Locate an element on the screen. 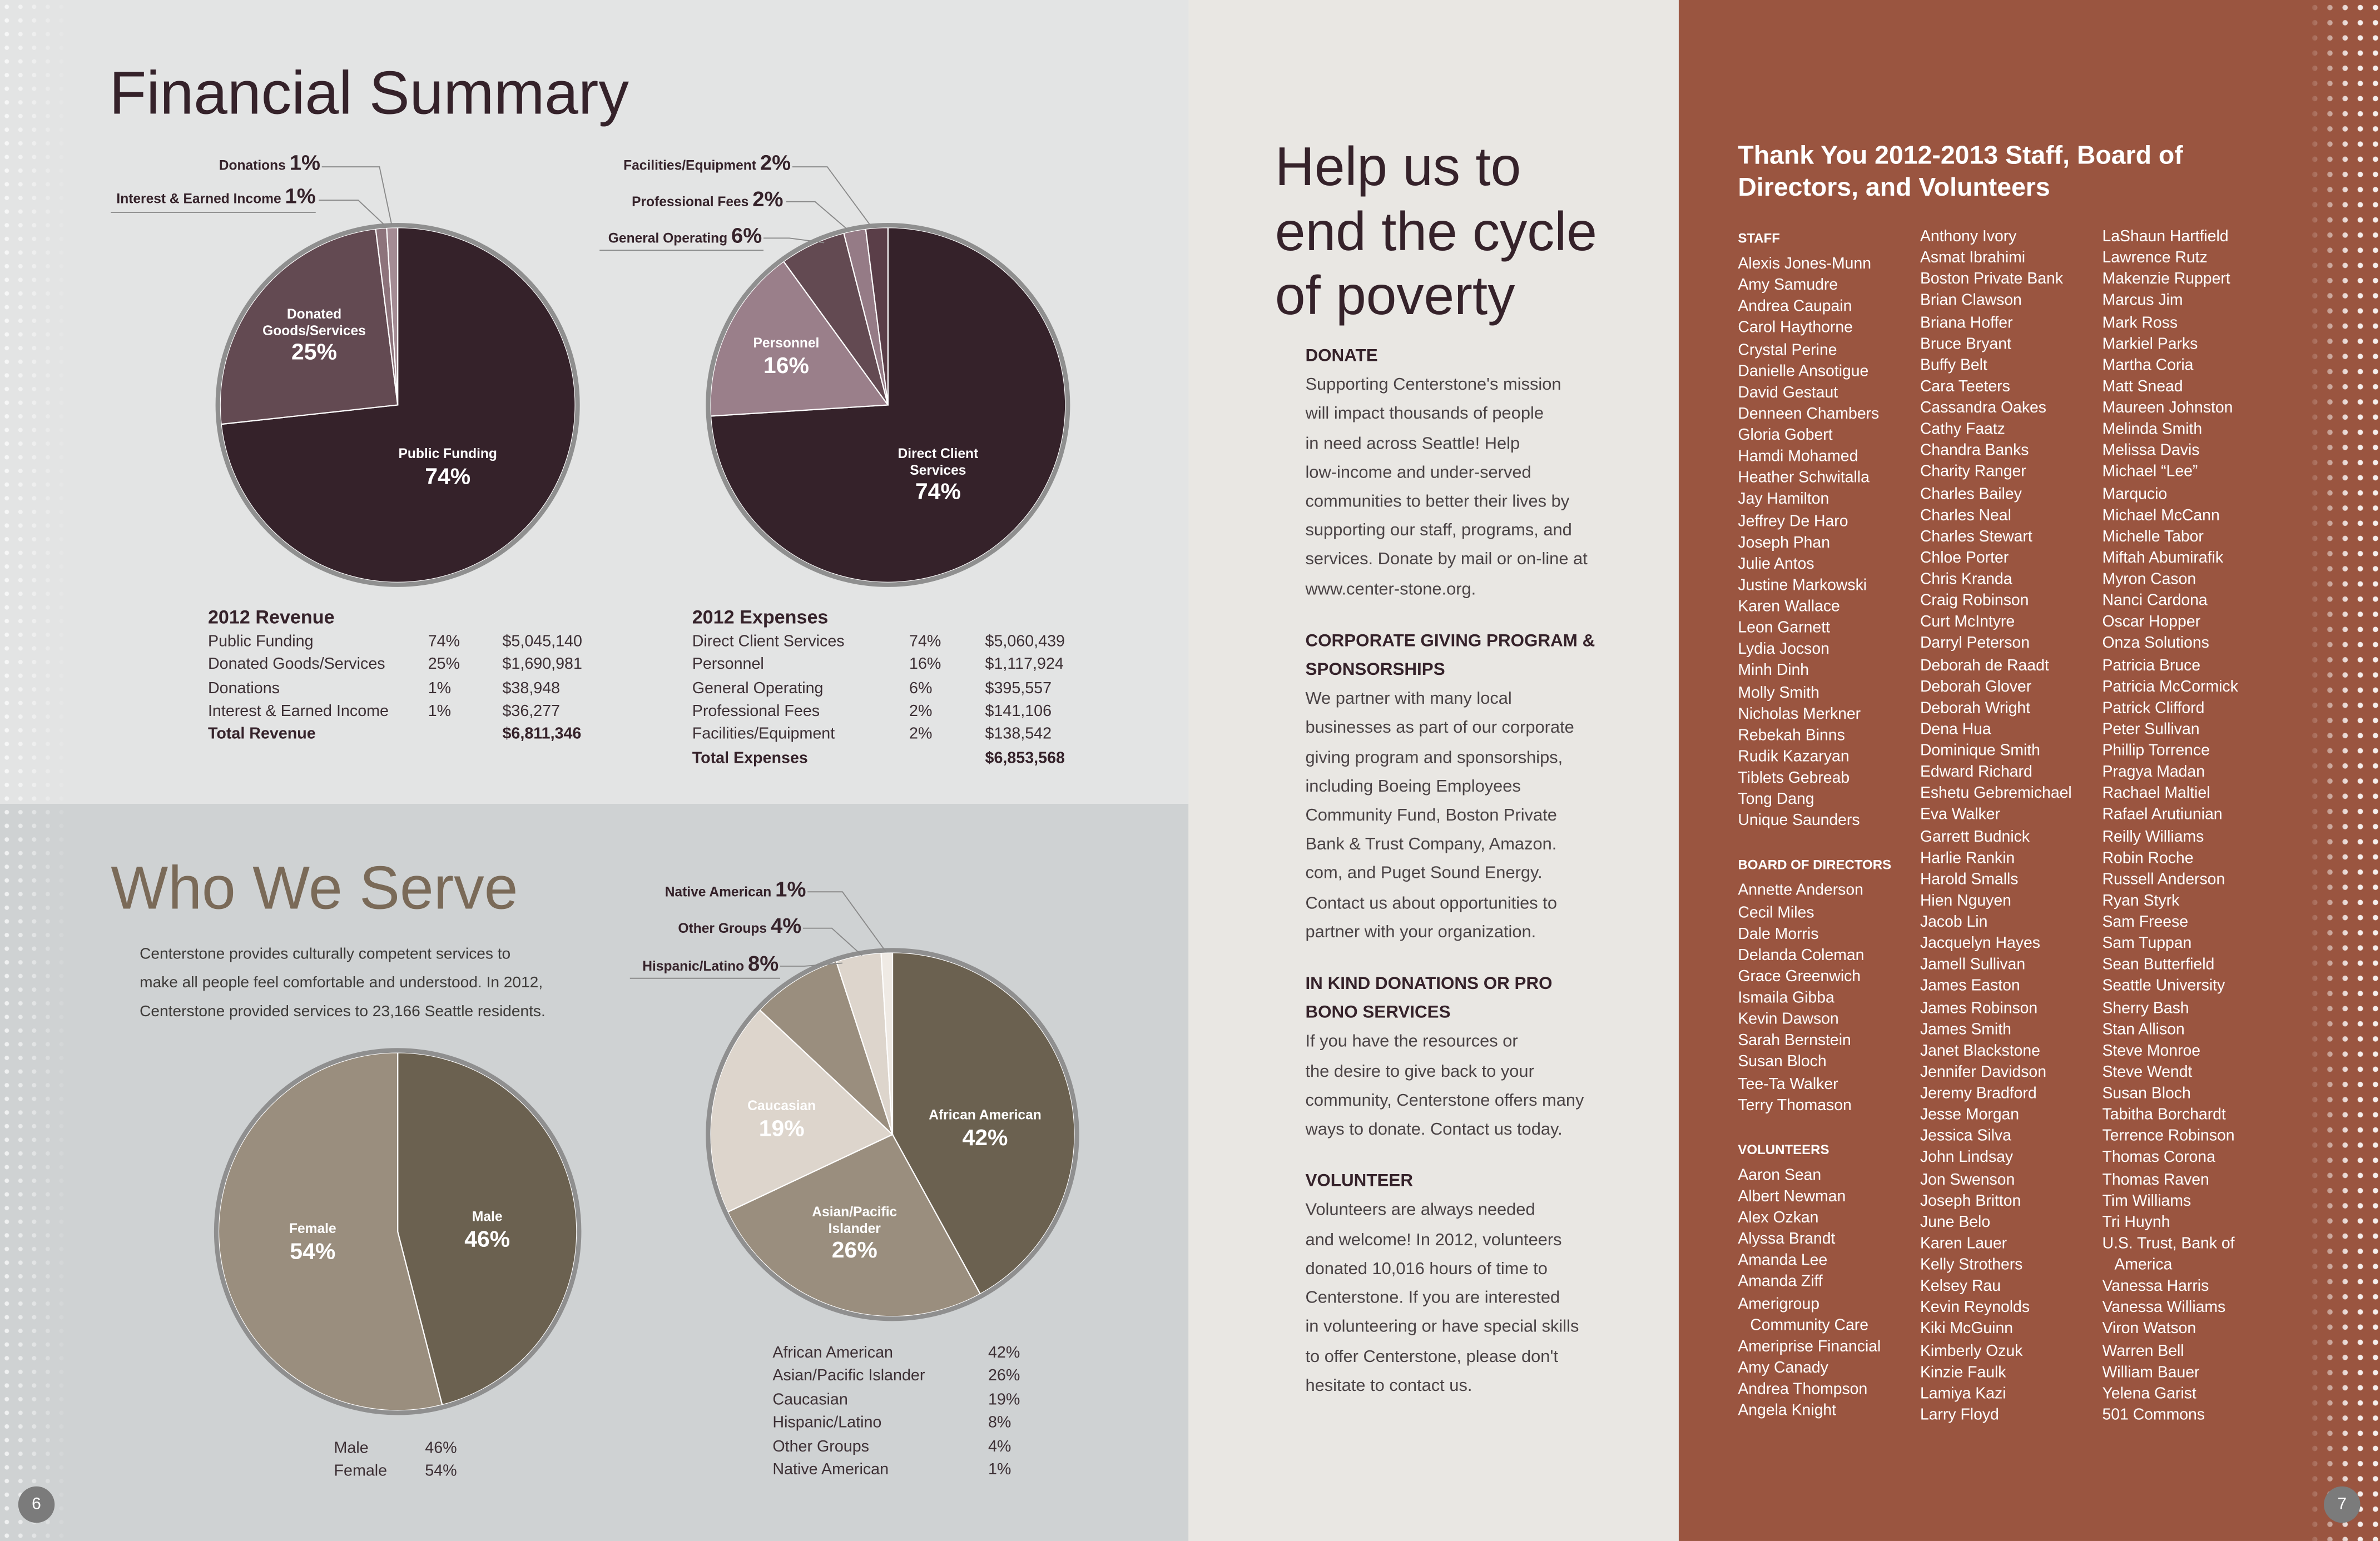  table-row-percent: 6% is located at coordinates (921, 688).